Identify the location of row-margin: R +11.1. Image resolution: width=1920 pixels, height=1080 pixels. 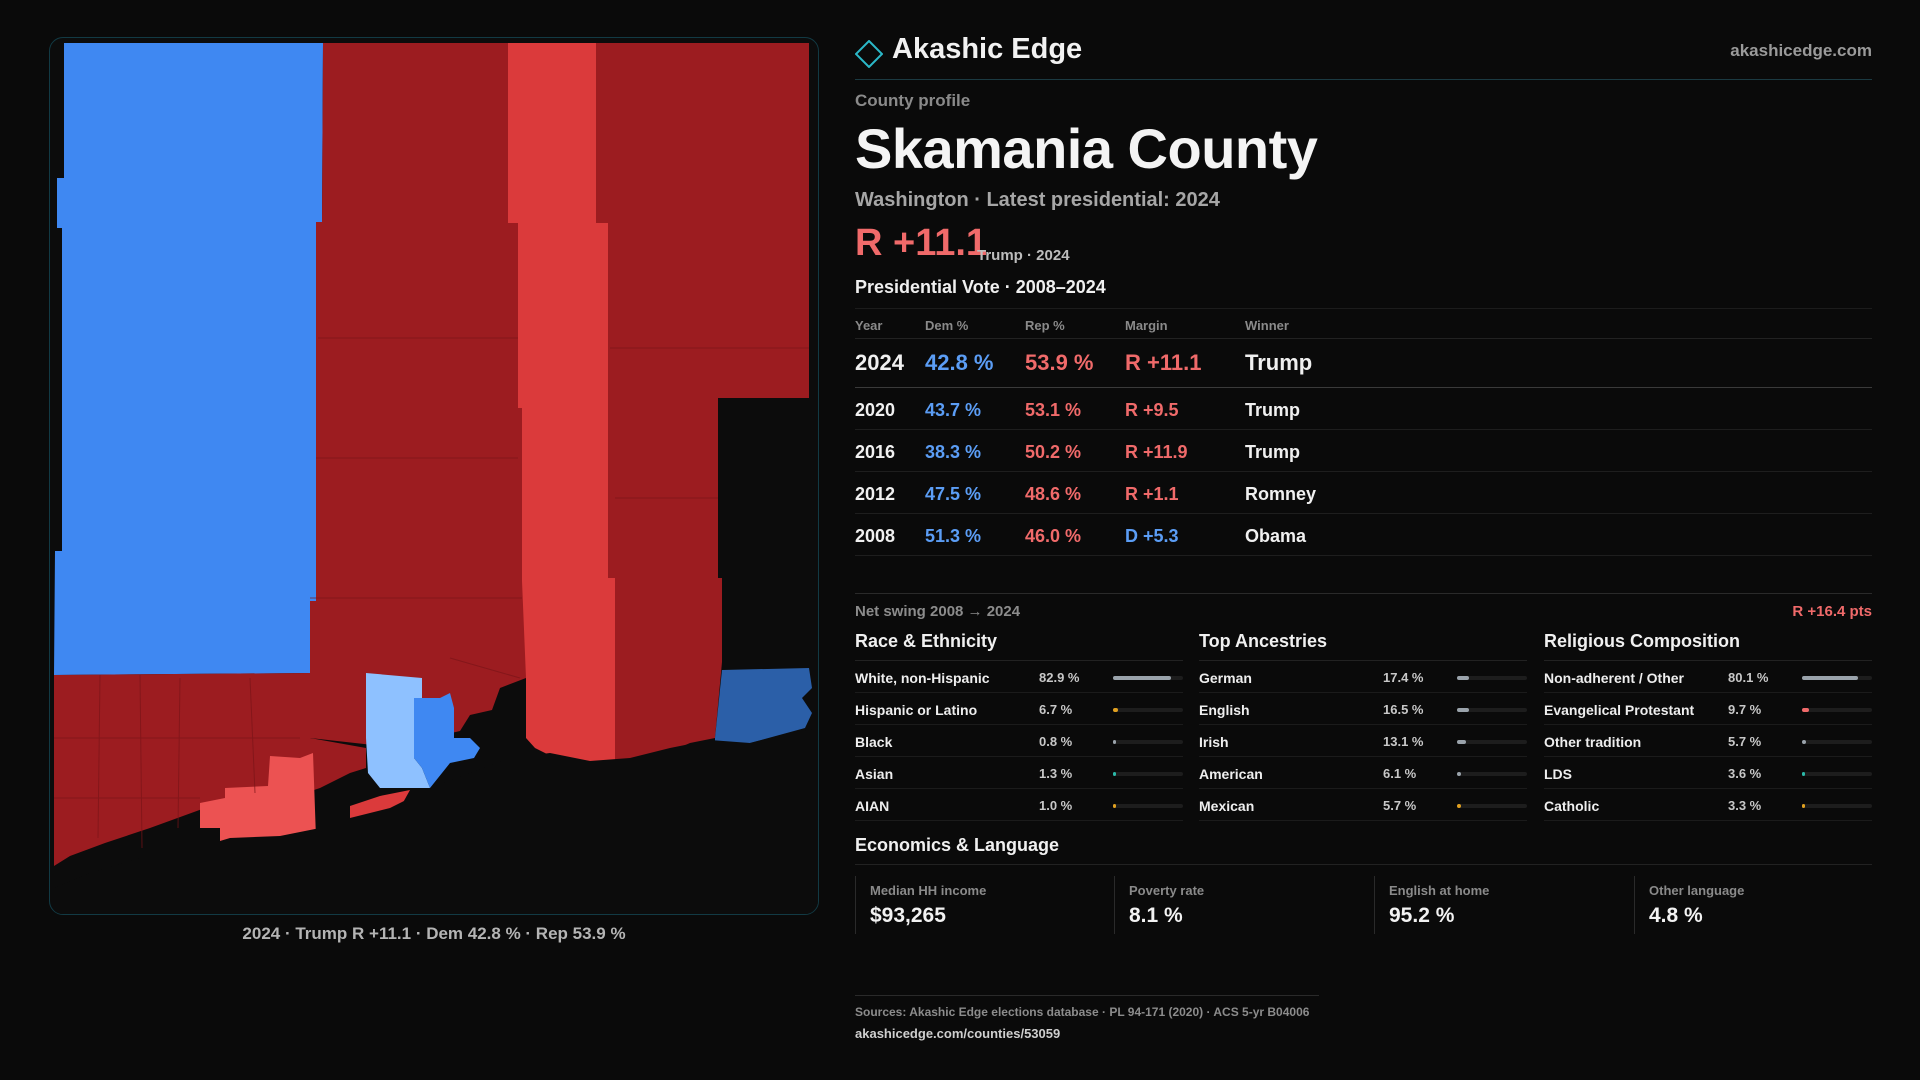
(1163, 362).